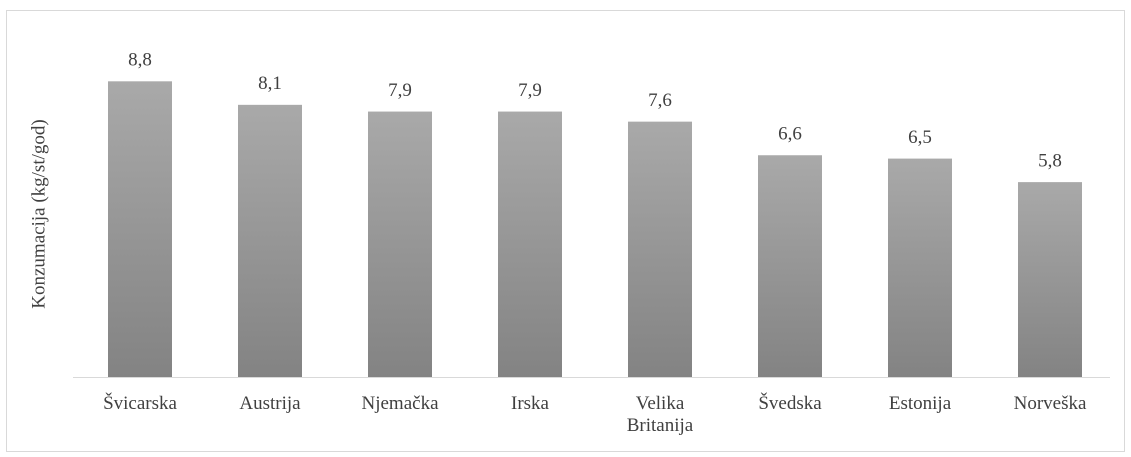 The width and height of the screenshot is (1131, 457). I want to click on y-axis-label: Konzumacija (kg/st/god), so click(38, 213).